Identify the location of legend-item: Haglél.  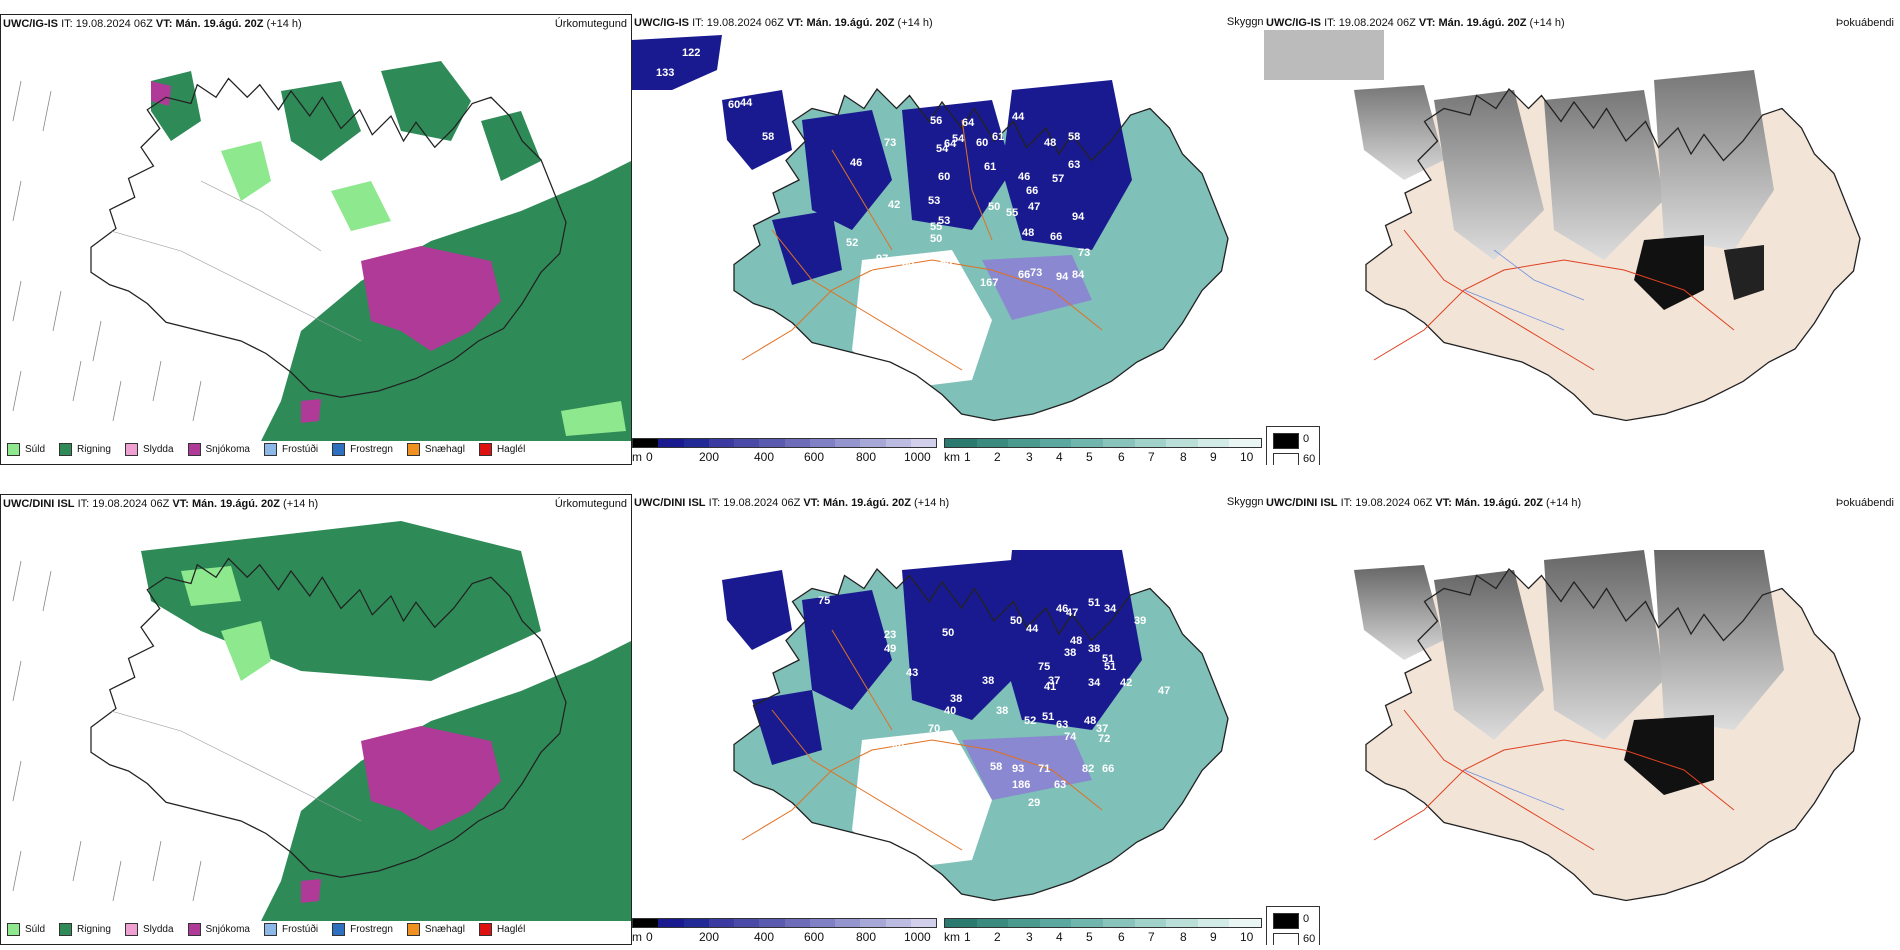
(501, 929).